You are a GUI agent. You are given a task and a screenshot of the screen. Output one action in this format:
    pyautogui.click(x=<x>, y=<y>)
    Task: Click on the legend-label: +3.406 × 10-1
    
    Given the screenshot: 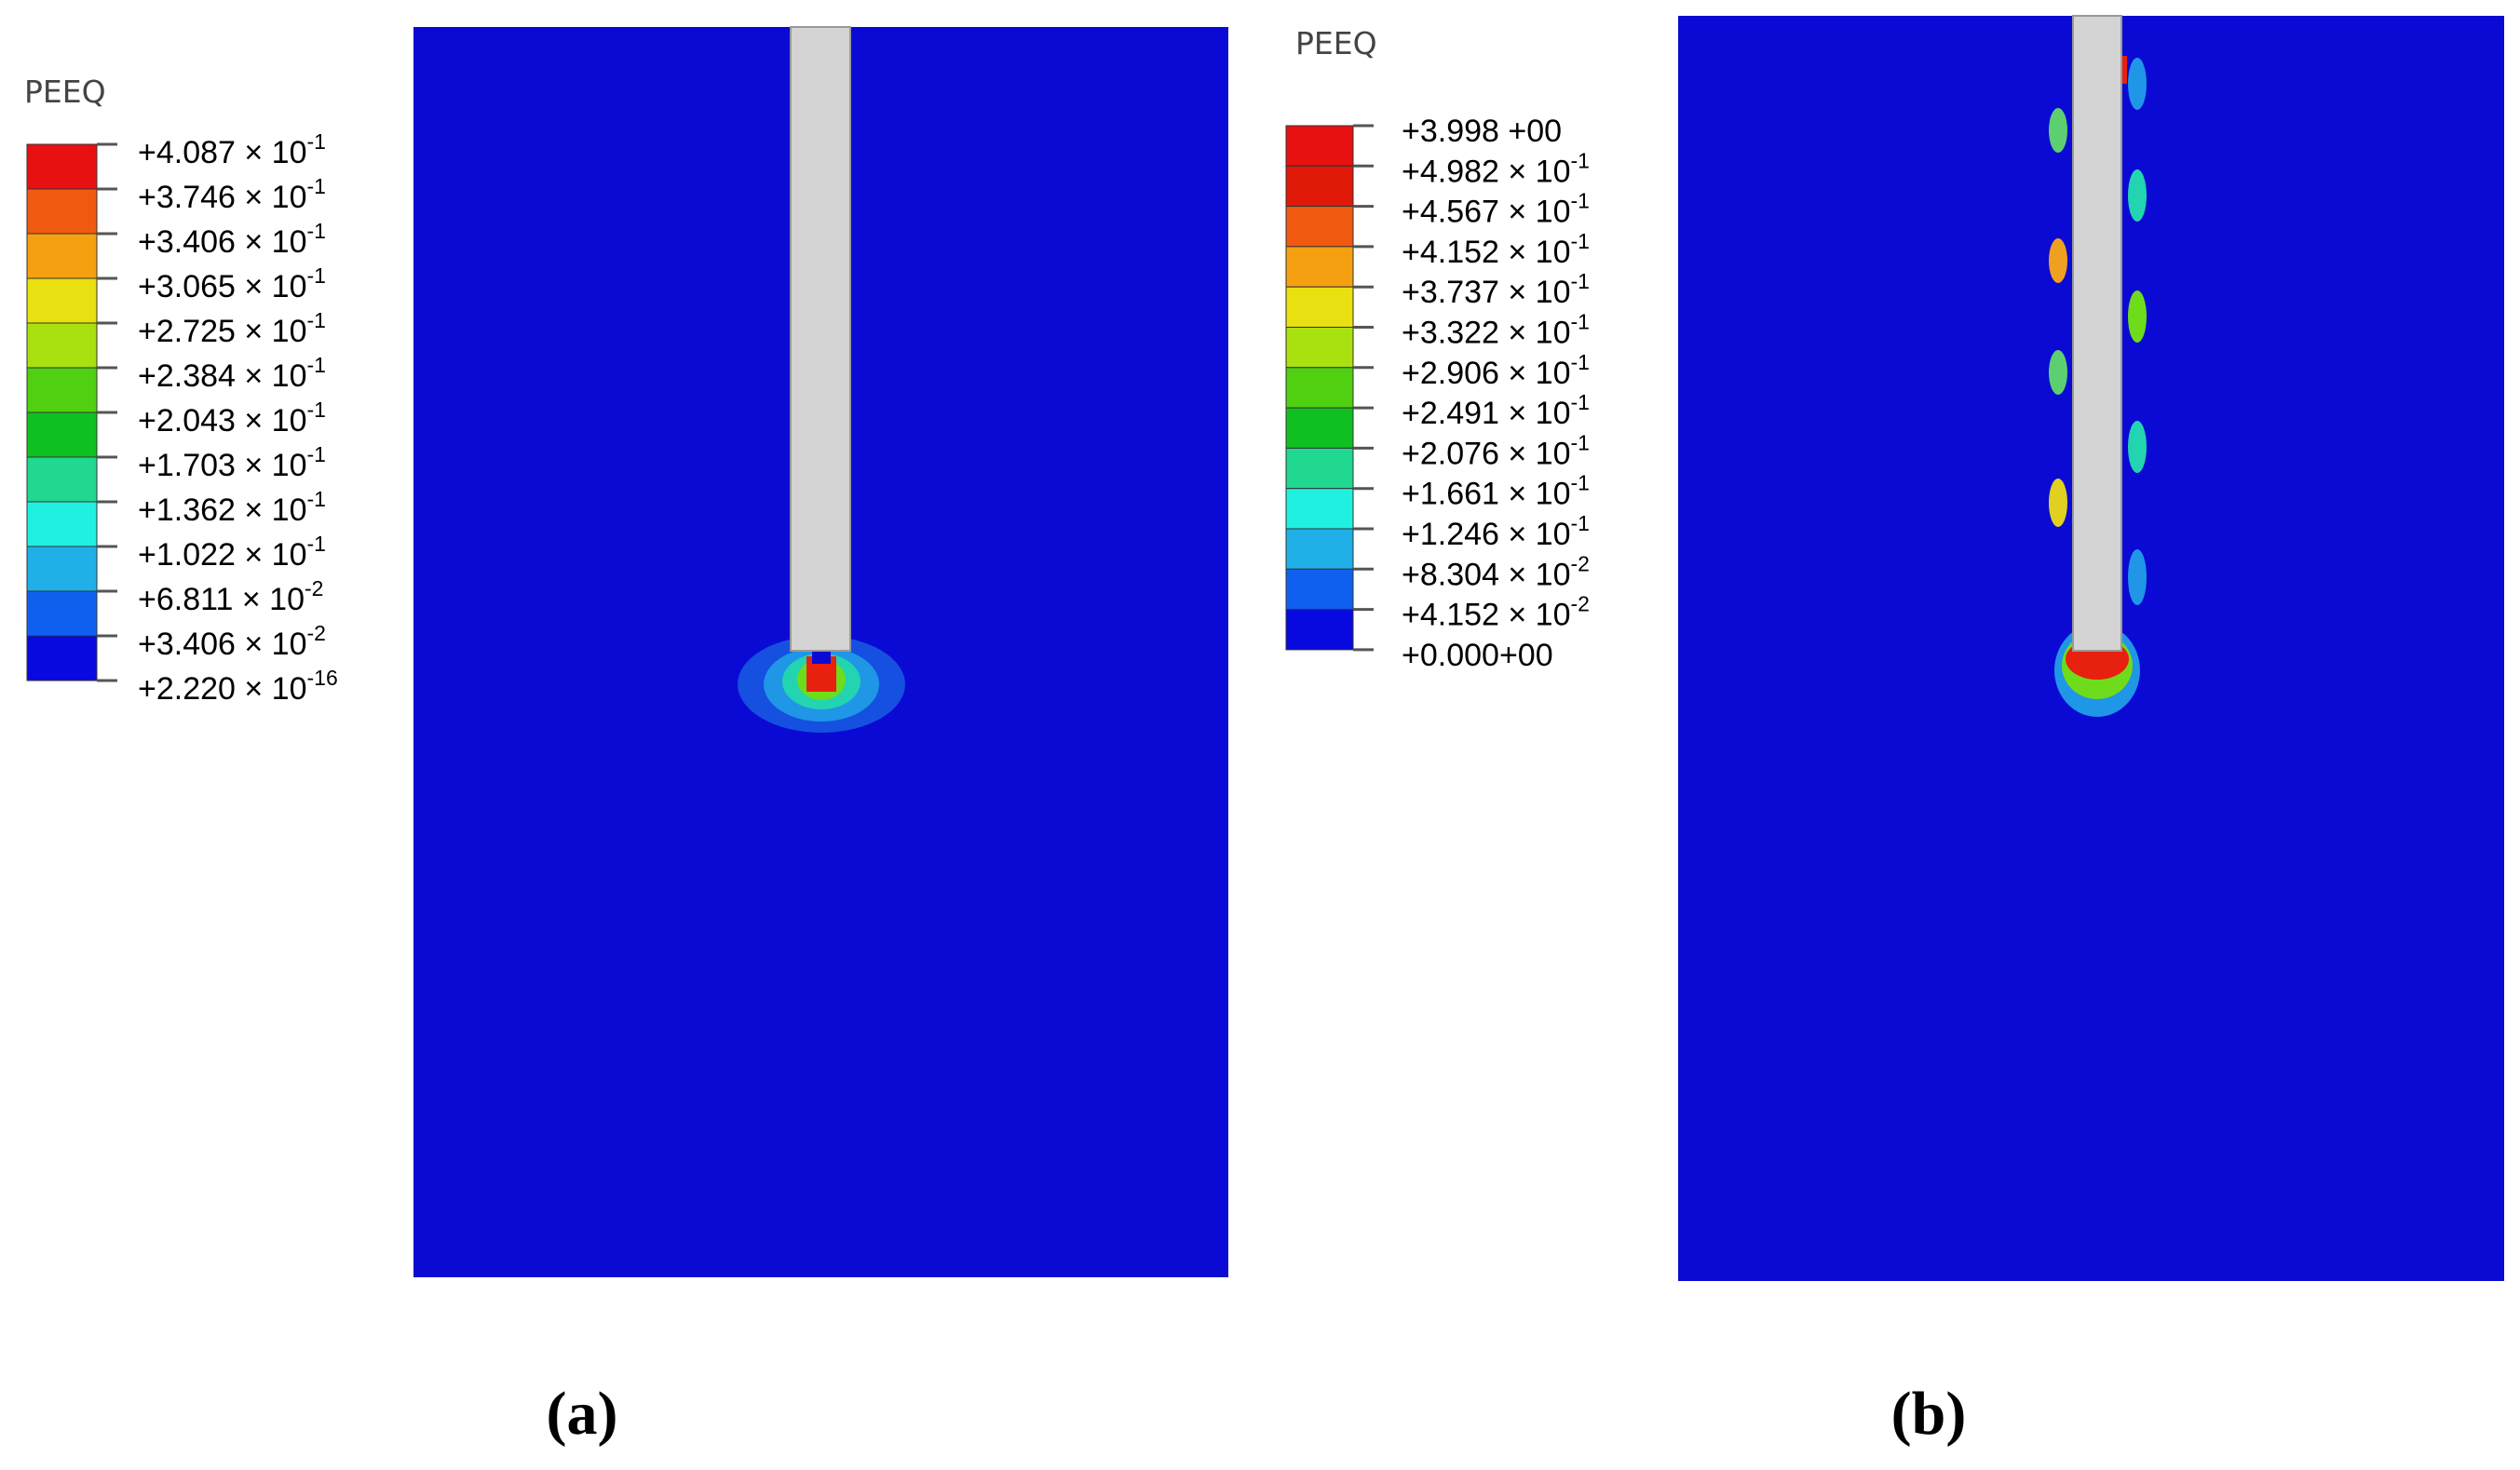 What is the action you would take?
    pyautogui.click(x=232, y=239)
    